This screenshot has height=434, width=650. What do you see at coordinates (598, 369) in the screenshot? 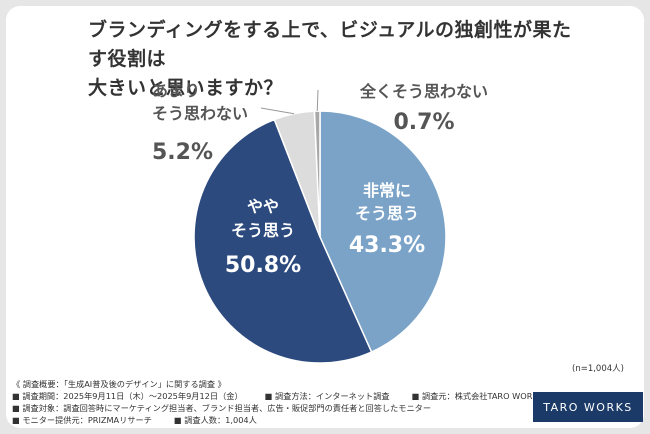
I see `sample-size-label: (n=1,004人)` at bounding box center [598, 369].